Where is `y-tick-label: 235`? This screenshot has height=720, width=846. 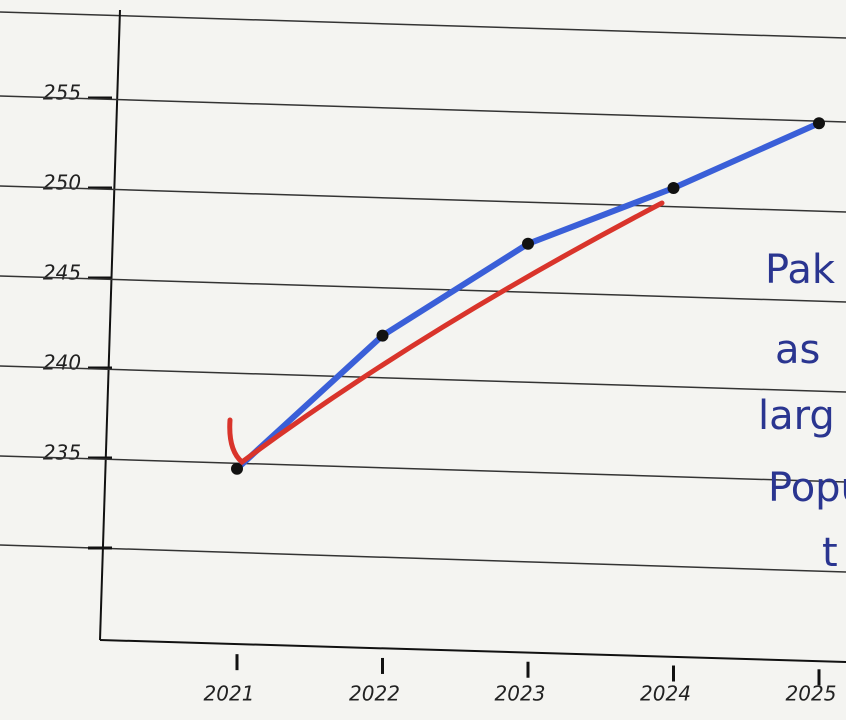 y-tick-label: 235 is located at coordinates (62, 453).